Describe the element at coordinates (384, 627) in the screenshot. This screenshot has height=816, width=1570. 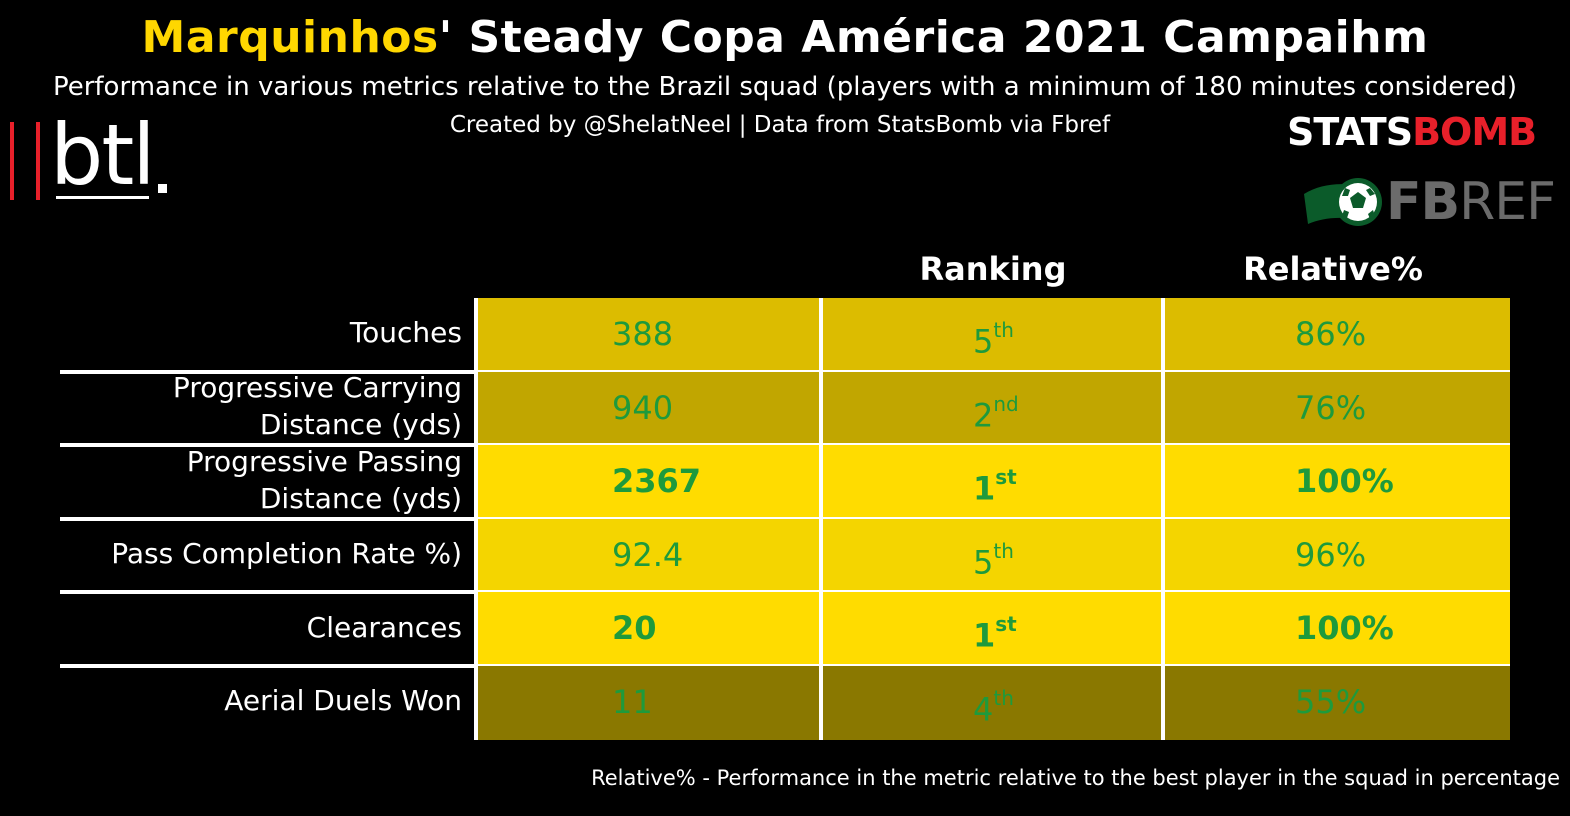
I see `metric-label-line: Clearances` at that location.